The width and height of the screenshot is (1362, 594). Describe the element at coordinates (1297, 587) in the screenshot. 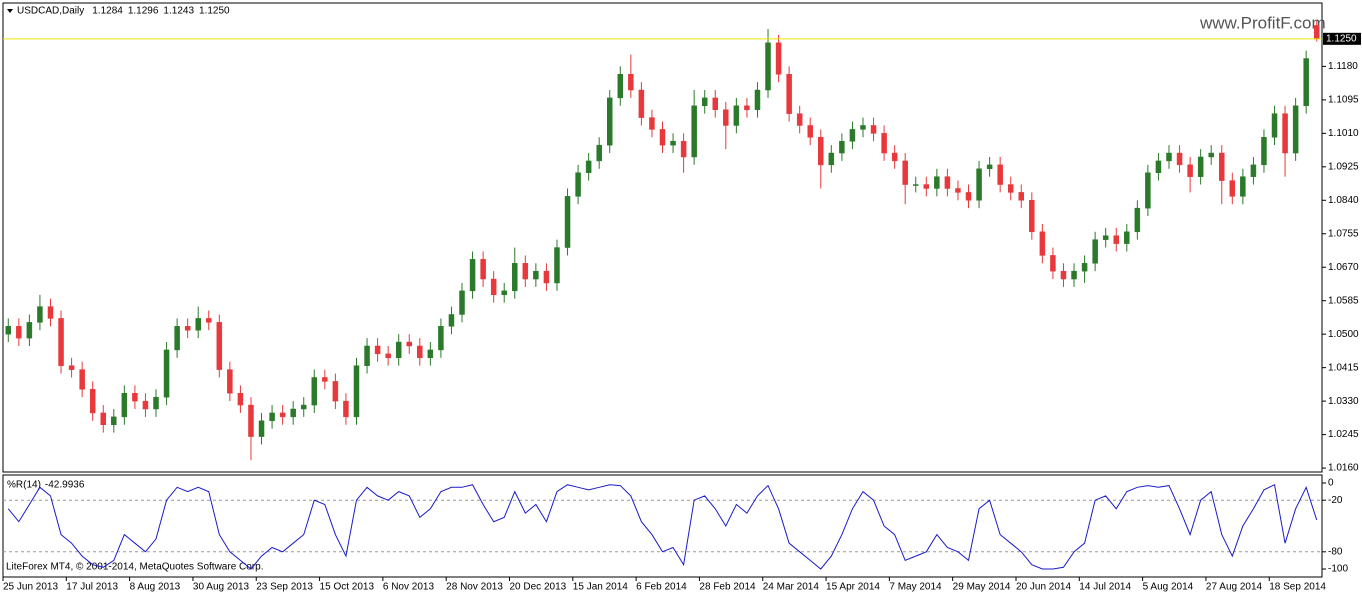

I see `x-tick-label: 18 Sep 2014` at that location.